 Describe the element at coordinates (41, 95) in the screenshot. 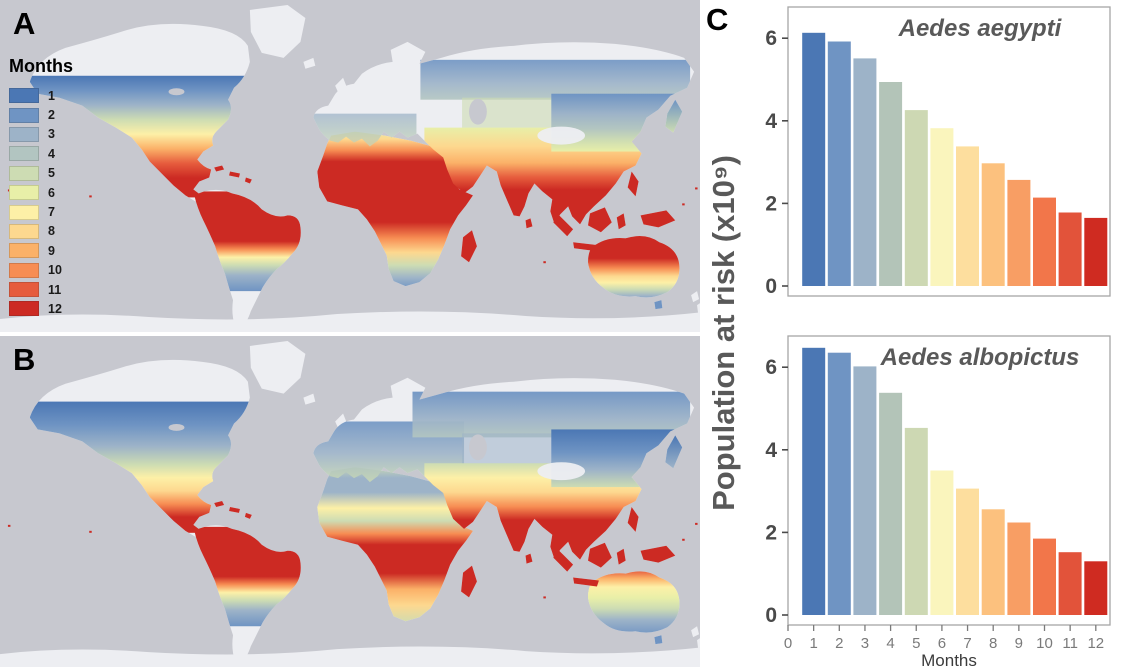

I see `legend-entry: 1` at that location.